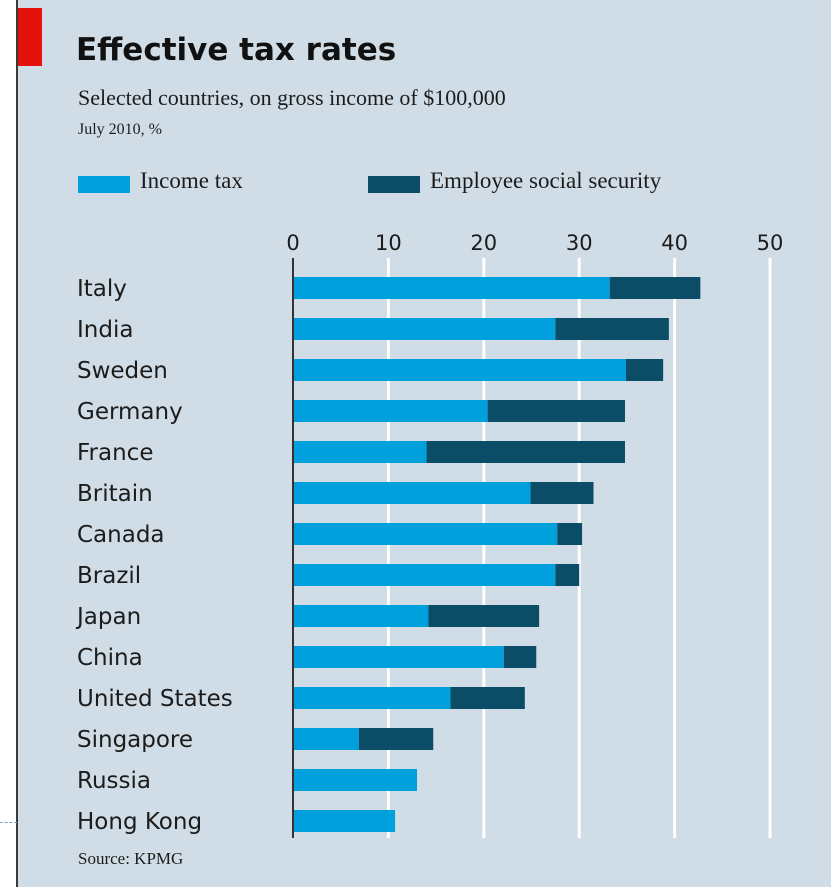 This screenshot has width=831, height=887. I want to click on legend-label-income-tax: Income tax, so click(191, 180).